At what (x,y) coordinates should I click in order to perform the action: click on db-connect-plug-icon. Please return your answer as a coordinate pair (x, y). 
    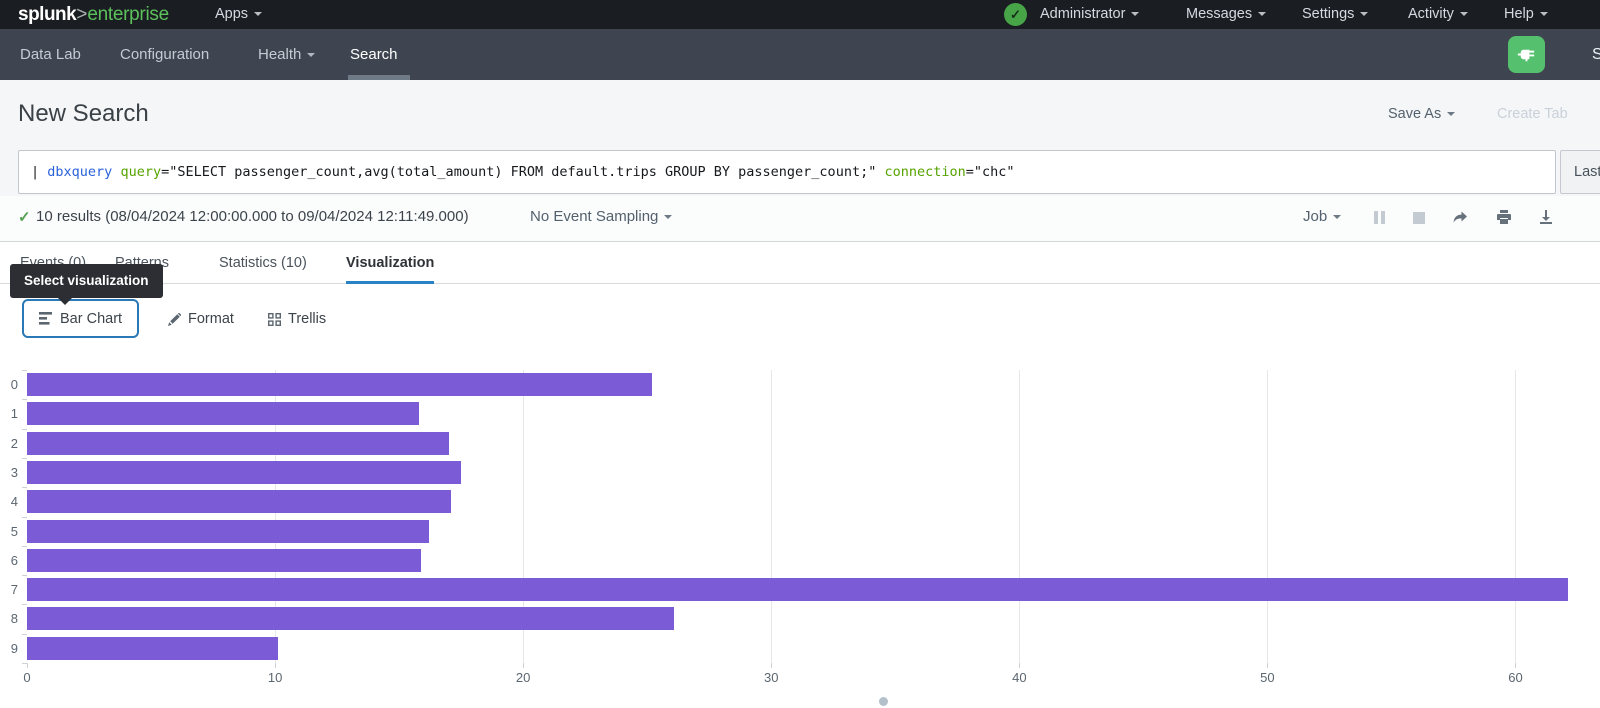
    Looking at the image, I should click on (1526, 54).